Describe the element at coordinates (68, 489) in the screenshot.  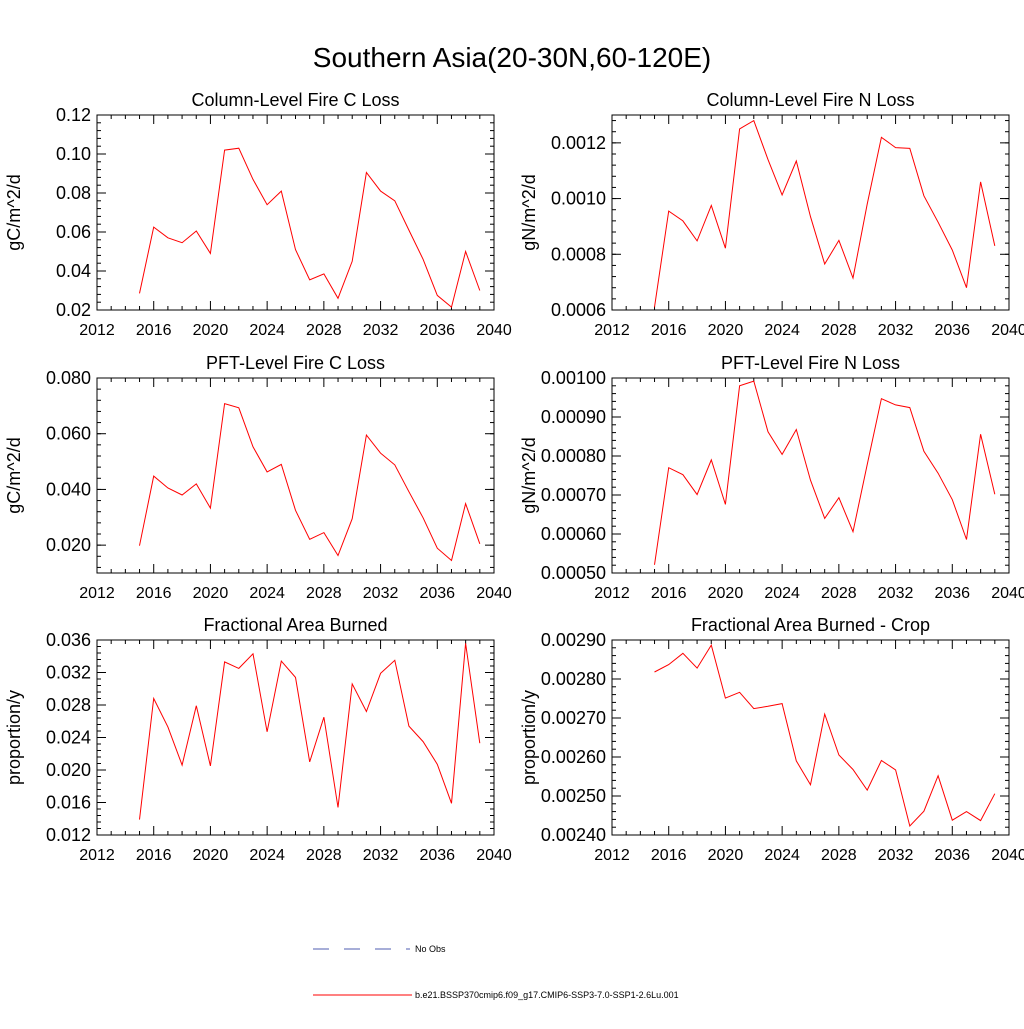
I see `y-tick-label: 0.040` at that location.